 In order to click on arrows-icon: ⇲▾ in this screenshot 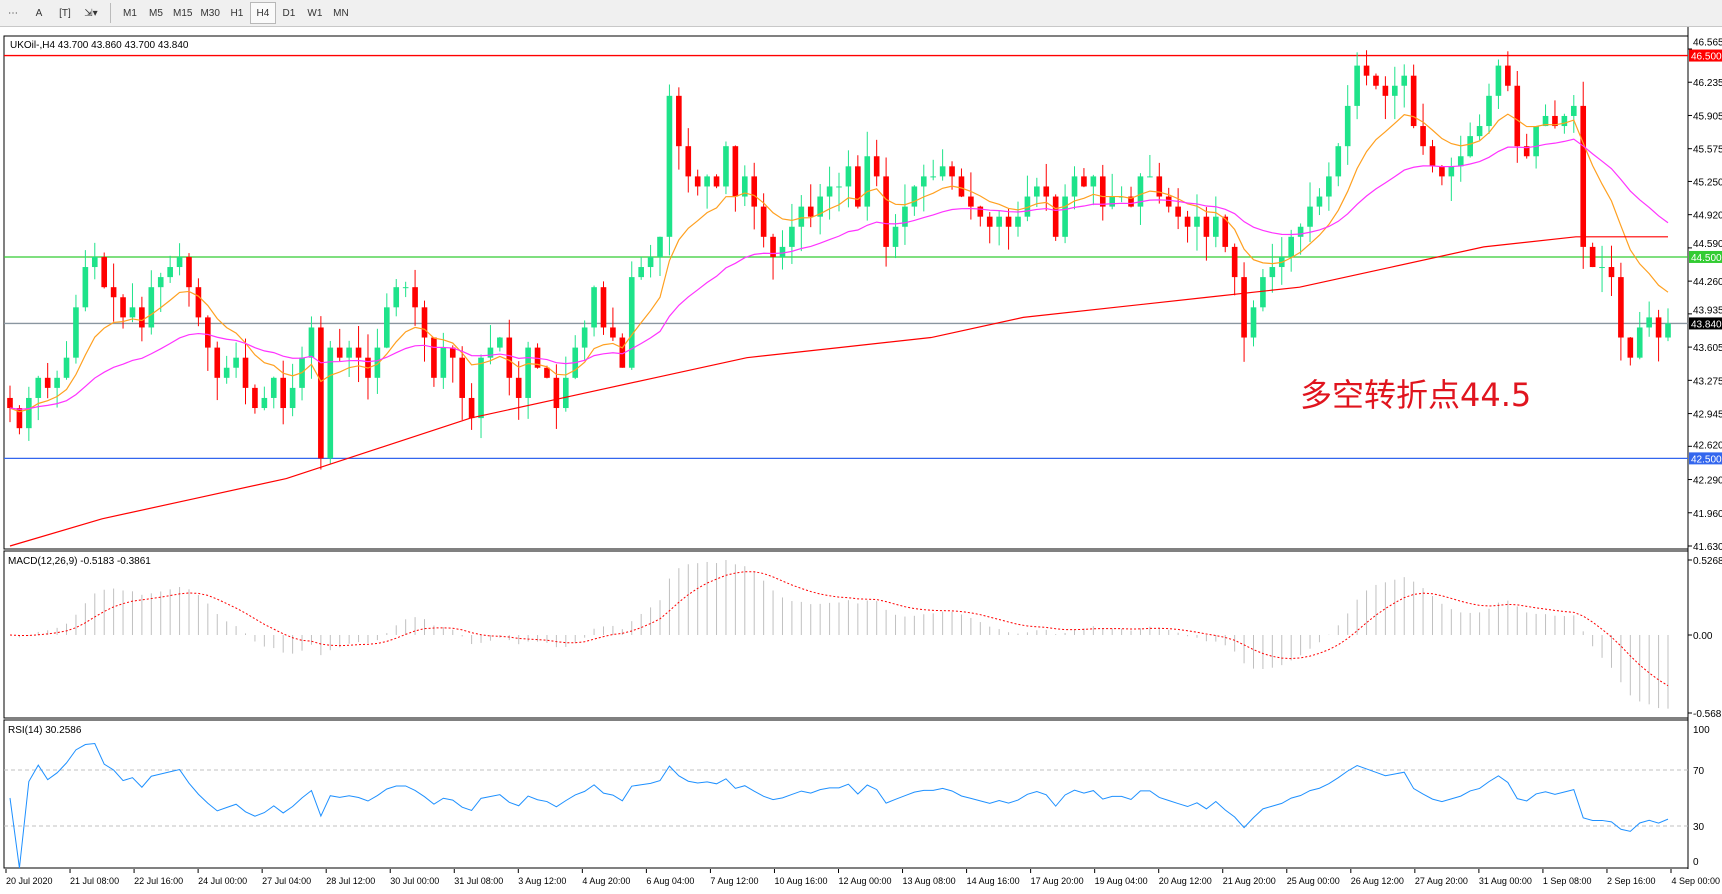, I will do `click(91, 13)`.